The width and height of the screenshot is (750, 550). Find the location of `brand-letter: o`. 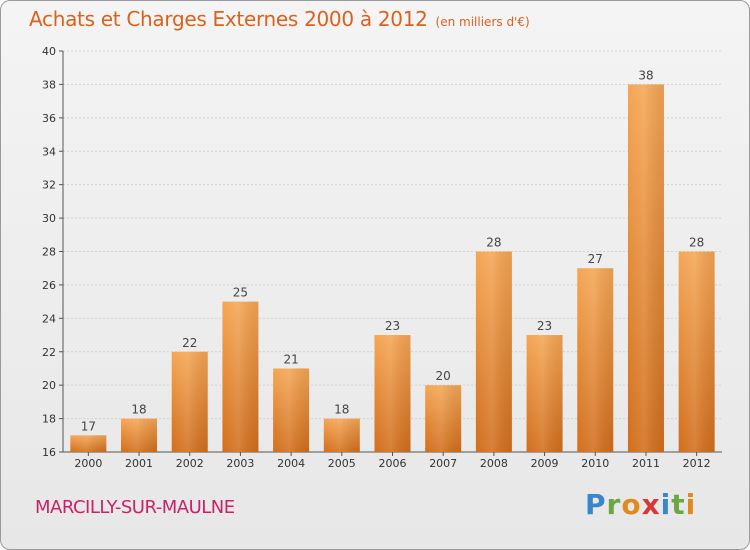

brand-letter: o is located at coordinates (631, 504).